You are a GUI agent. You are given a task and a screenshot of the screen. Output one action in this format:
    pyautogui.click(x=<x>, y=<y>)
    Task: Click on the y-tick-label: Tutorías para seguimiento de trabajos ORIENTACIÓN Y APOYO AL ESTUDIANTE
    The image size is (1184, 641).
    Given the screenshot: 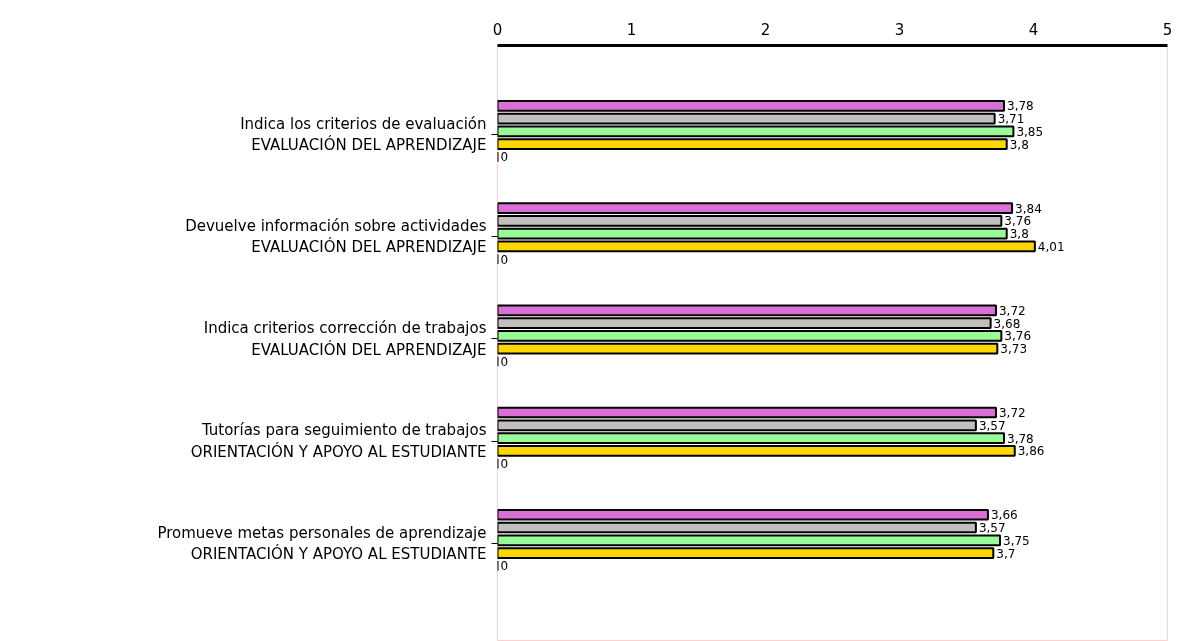 What is the action you would take?
    pyautogui.click(x=338, y=441)
    